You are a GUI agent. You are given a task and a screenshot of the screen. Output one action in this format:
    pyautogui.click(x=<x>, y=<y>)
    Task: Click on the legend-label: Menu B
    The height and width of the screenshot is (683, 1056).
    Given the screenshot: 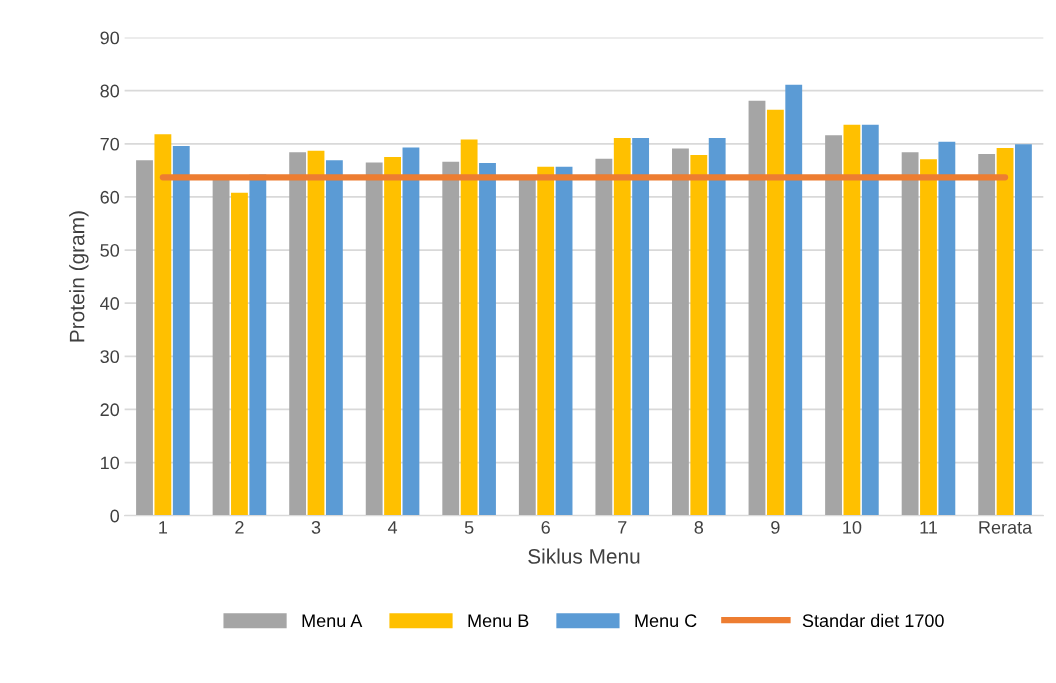 What is the action you would take?
    pyautogui.click(x=498, y=621)
    